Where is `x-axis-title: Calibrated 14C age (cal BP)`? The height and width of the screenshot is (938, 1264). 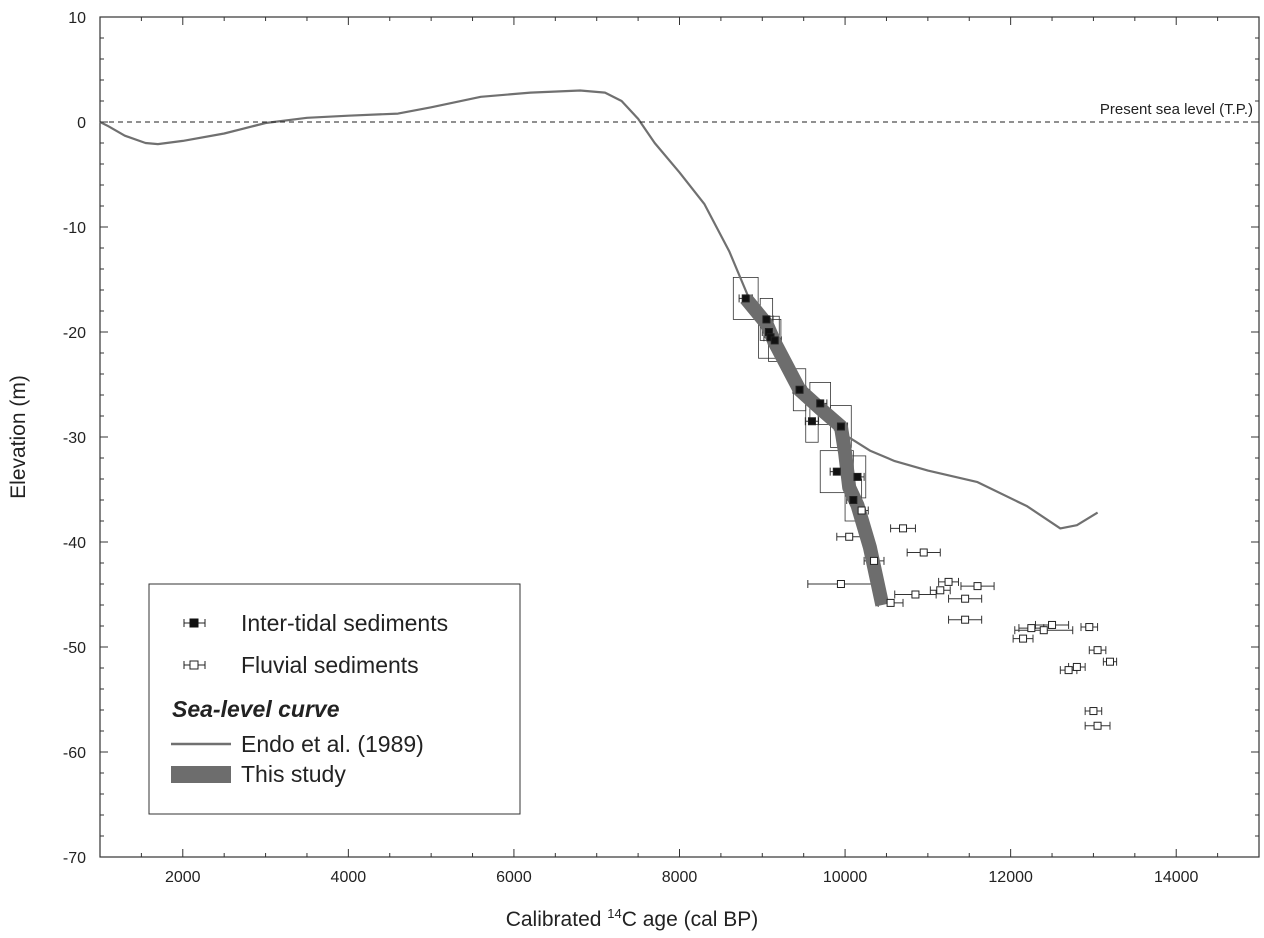
x-axis-title: Calibrated 14C age (cal BP) is located at coordinates (632, 918).